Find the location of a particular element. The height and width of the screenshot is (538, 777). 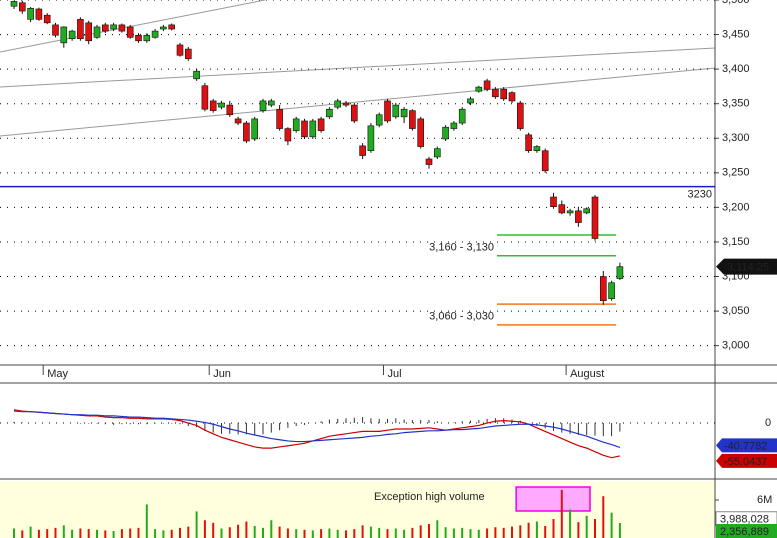

y-tick-label: 3,050 is located at coordinates (736, 311).